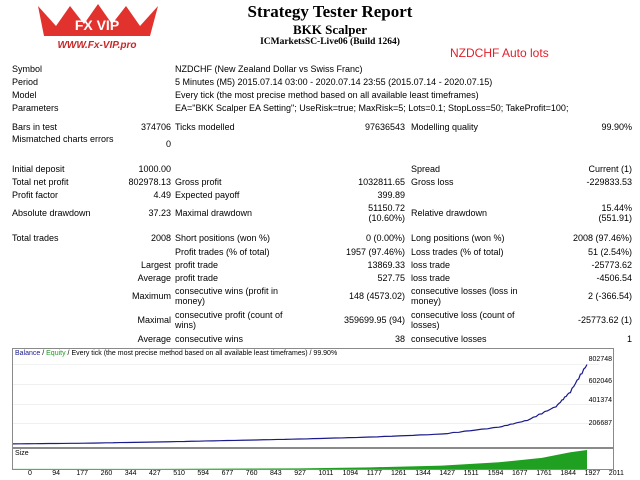  What do you see at coordinates (227, 473) in the screenshot?
I see `x-tick-label: 677` at bounding box center [227, 473].